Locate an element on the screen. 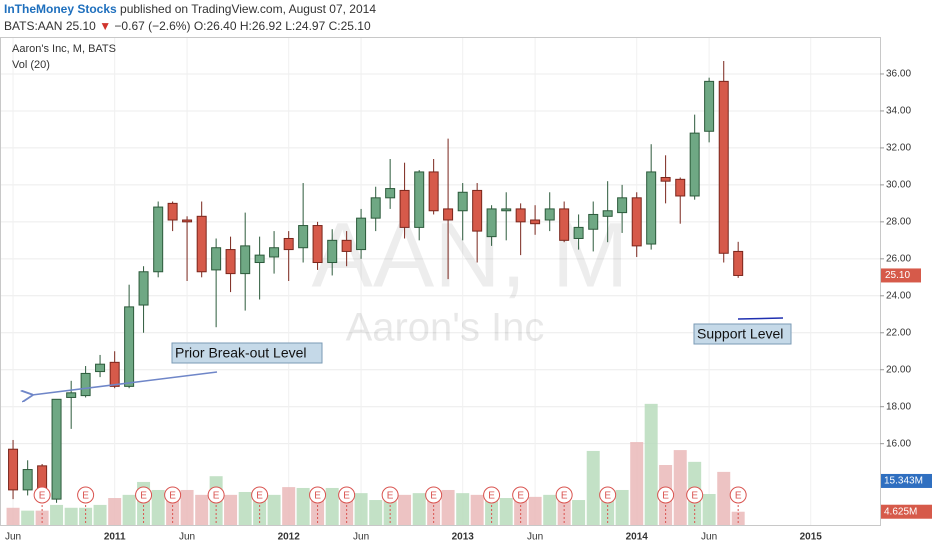 The image size is (932, 555). y-tick-label: 34.00 is located at coordinates (898, 111).